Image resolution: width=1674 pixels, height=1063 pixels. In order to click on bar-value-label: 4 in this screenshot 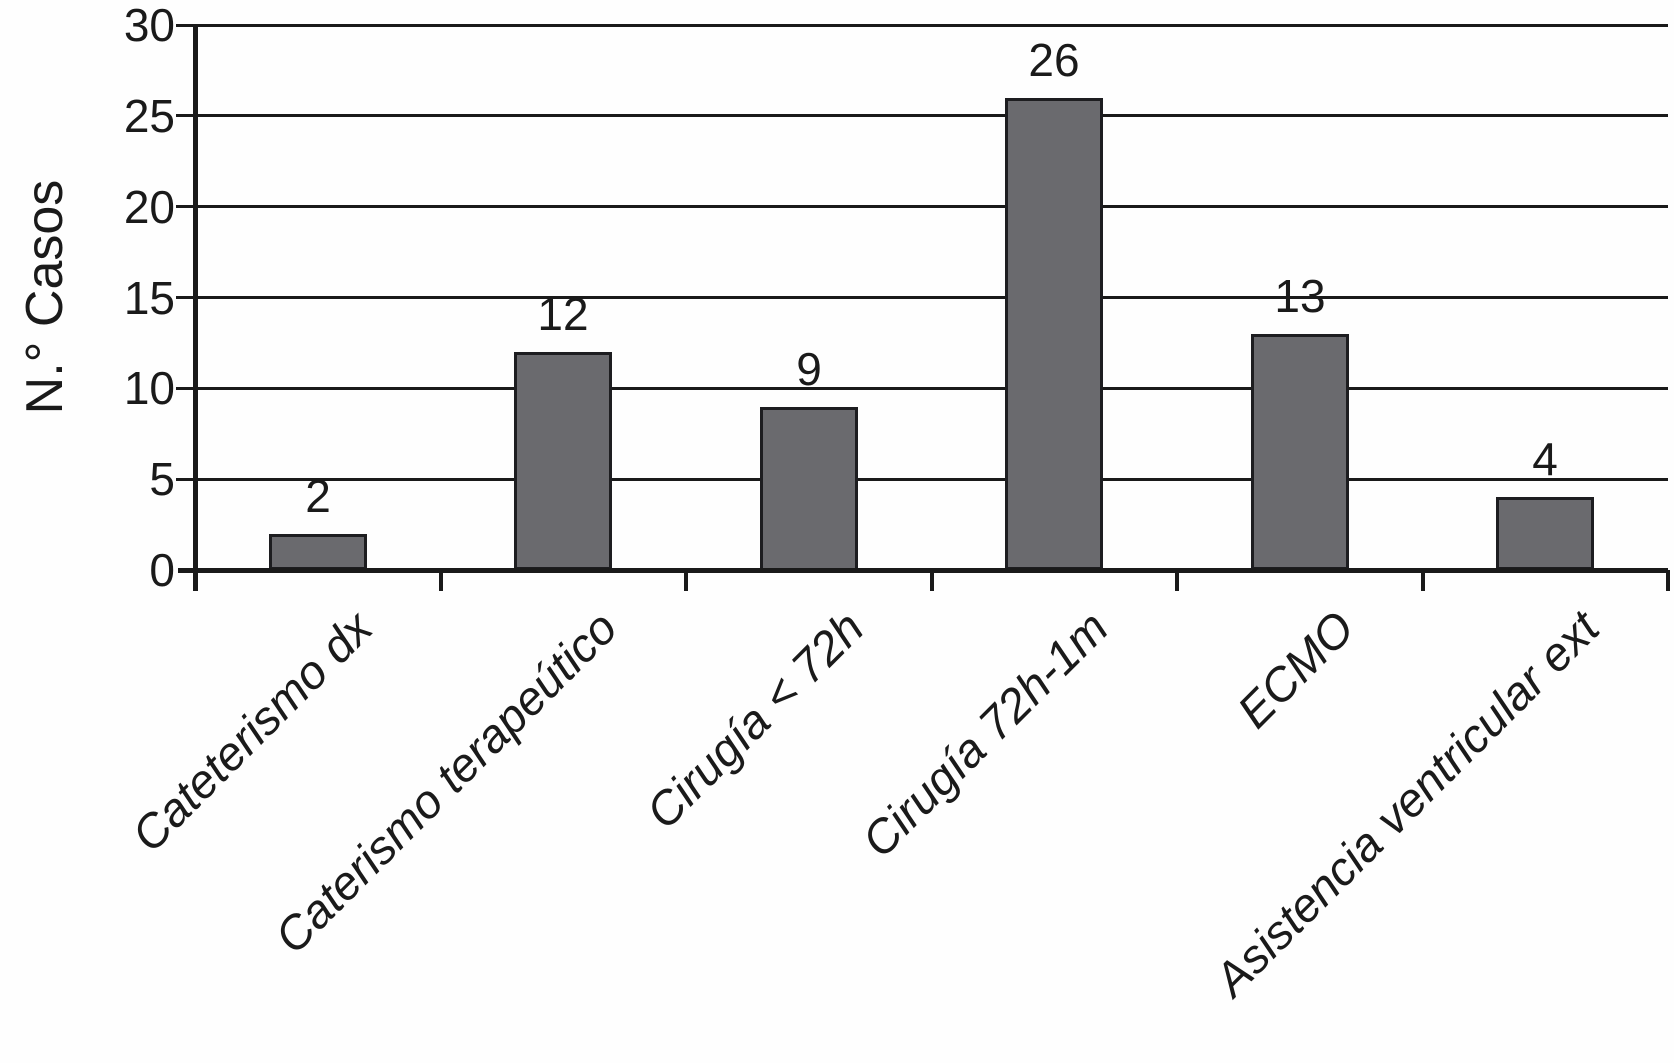, I will do `click(1545, 459)`.